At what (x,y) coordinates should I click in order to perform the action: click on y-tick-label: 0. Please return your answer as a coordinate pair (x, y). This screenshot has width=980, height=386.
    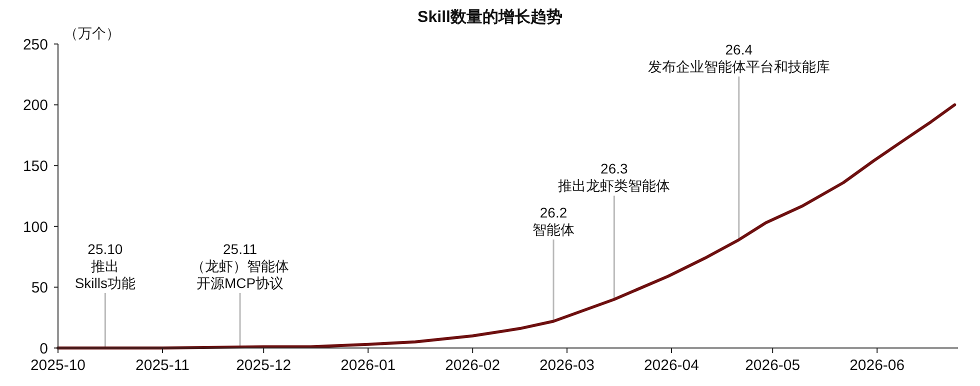
    Looking at the image, I should click on (44, 349).